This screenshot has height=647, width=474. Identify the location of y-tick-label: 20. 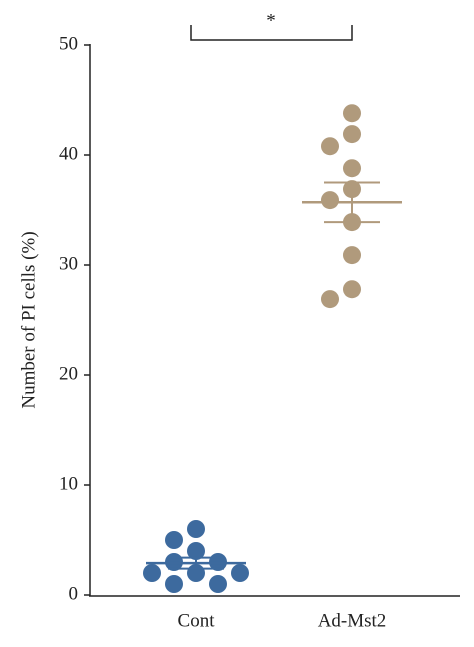
(68, 373).